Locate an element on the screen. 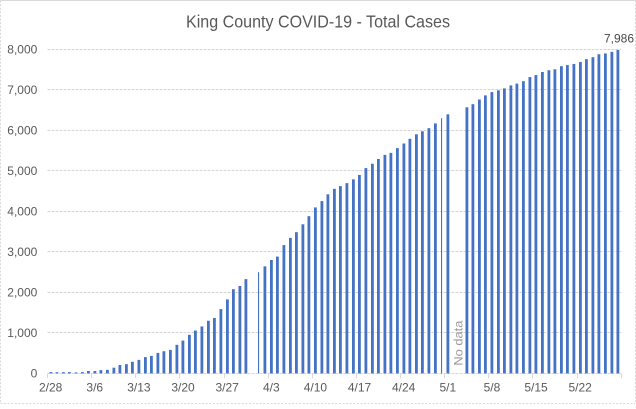 This screenshot has height=409, width=636. svg-text: 4/24 is located at coordinates (404, 388).